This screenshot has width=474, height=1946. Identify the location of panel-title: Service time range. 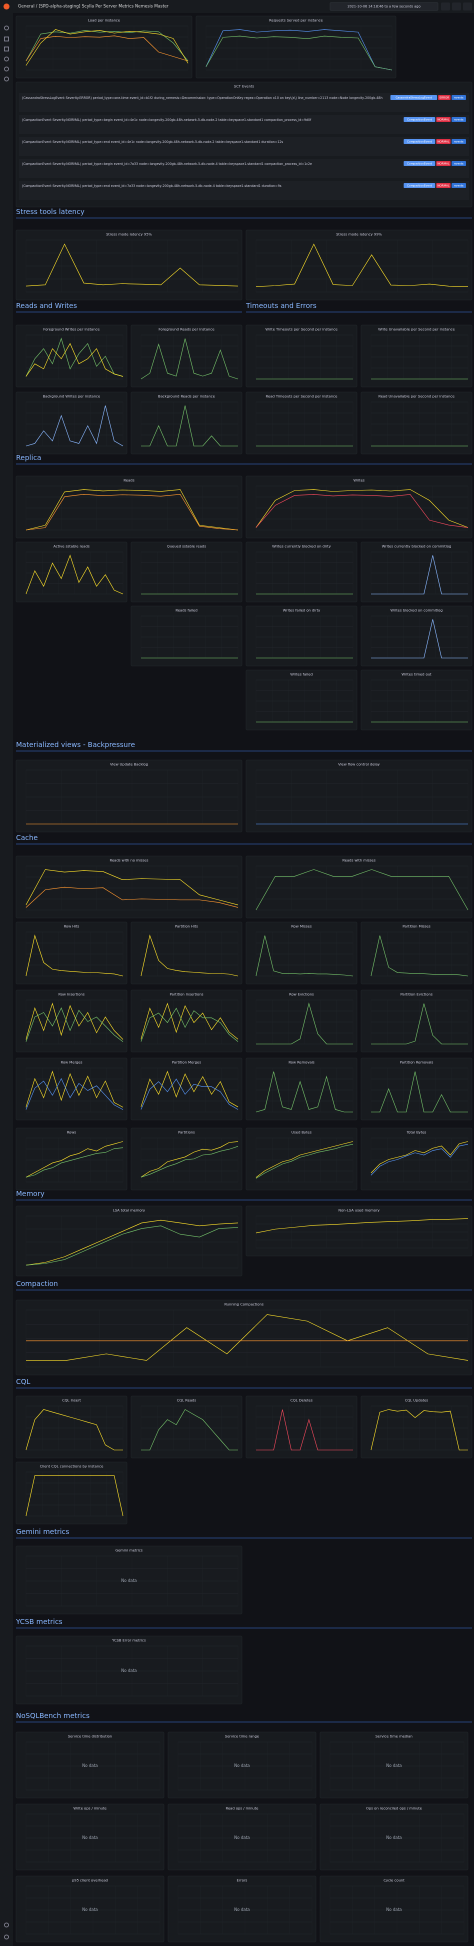
(242, 1737).